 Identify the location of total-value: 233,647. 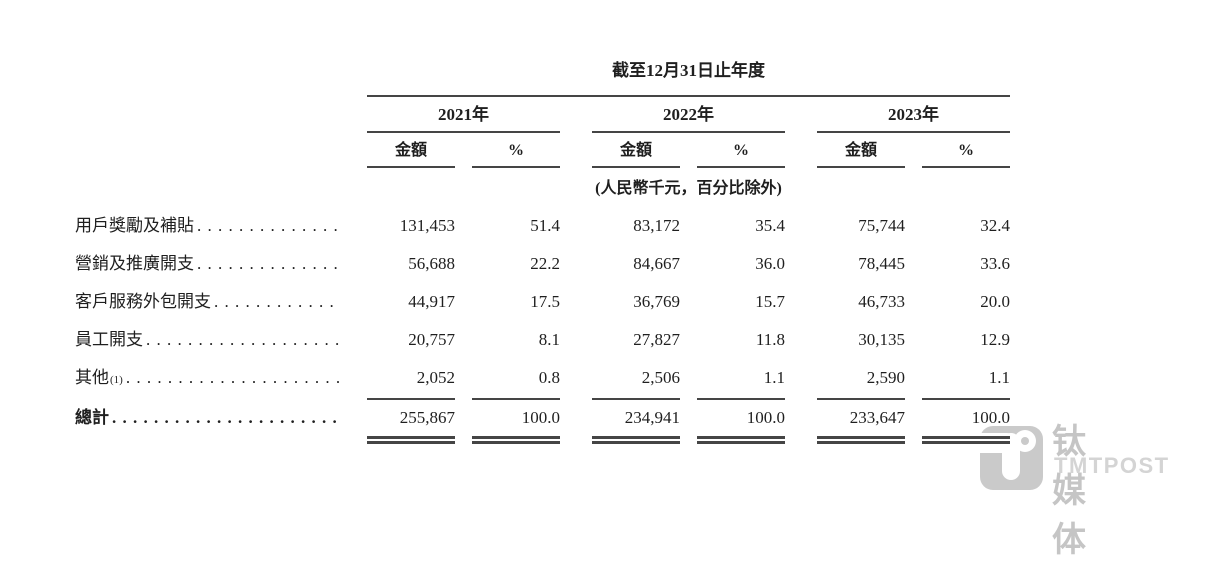
(861, 426).